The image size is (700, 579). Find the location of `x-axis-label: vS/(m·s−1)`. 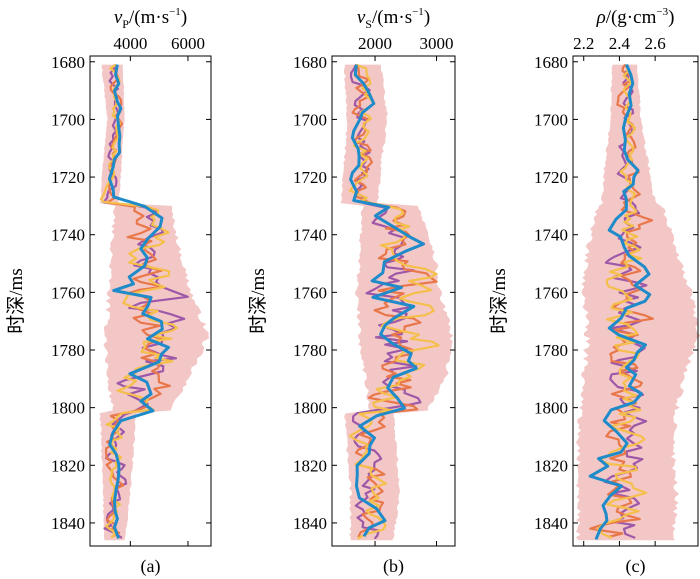

x-axis-label: vS/(m·s−1) is located at coordinates (393, 18).